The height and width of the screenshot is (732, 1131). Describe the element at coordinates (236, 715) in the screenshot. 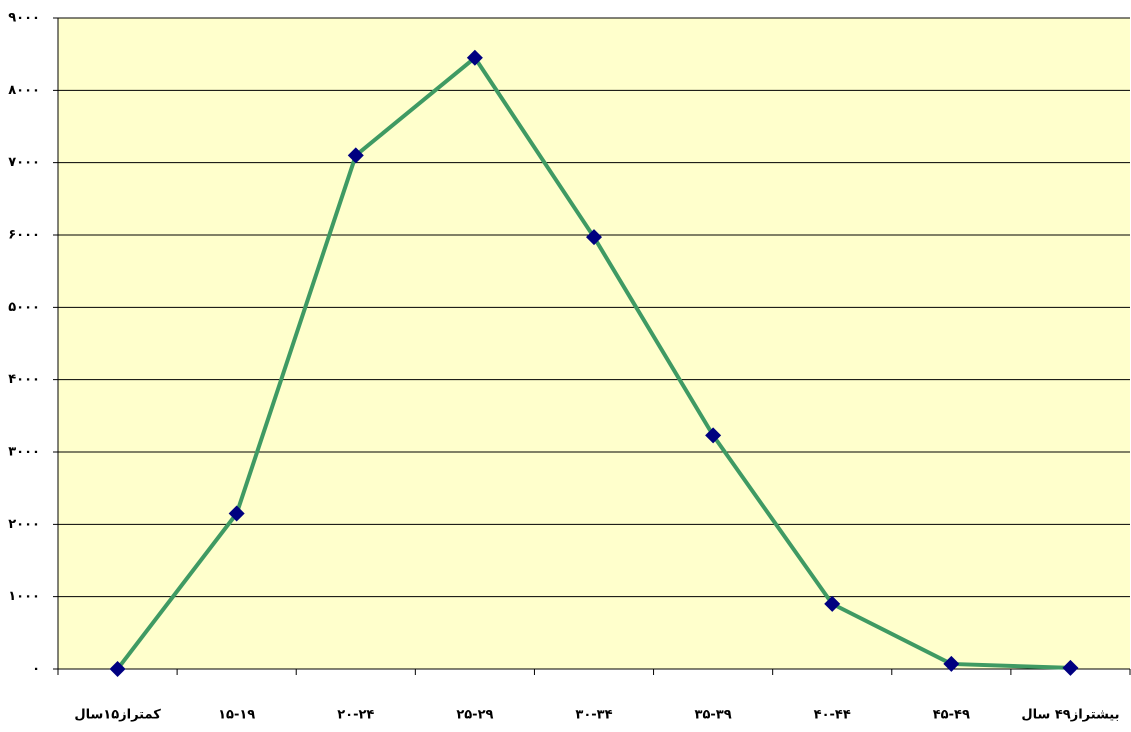

I see `x-tick-label: ۱۵-۱۹` at that location.